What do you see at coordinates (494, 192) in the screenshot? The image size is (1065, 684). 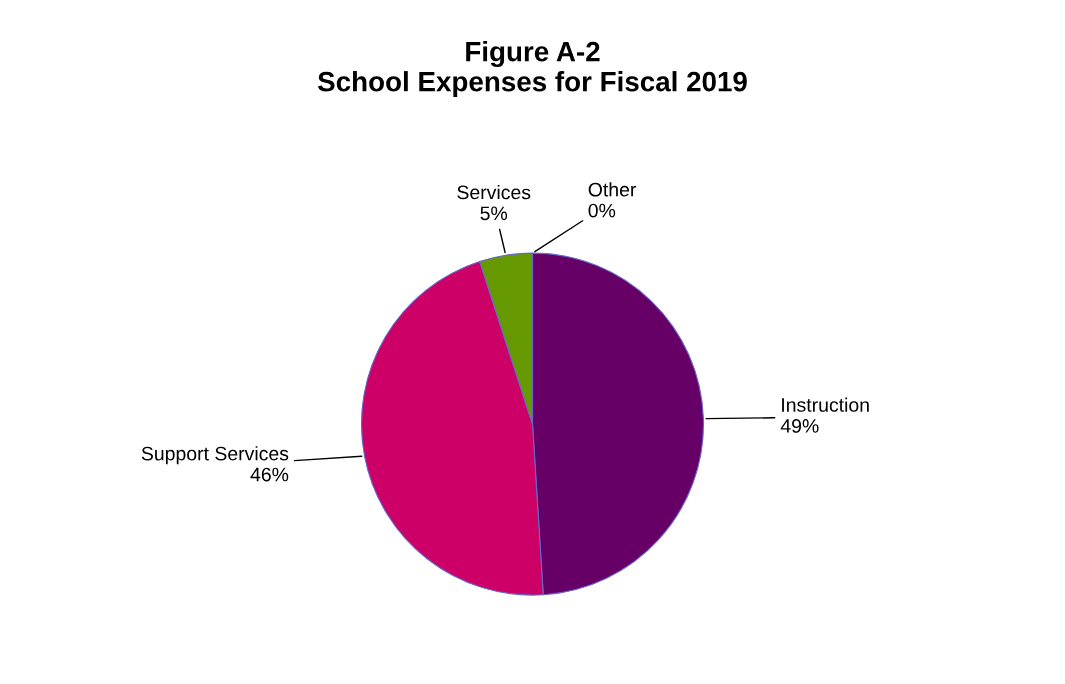 I see `slice-label: Services` at bounding box center [494, 192].